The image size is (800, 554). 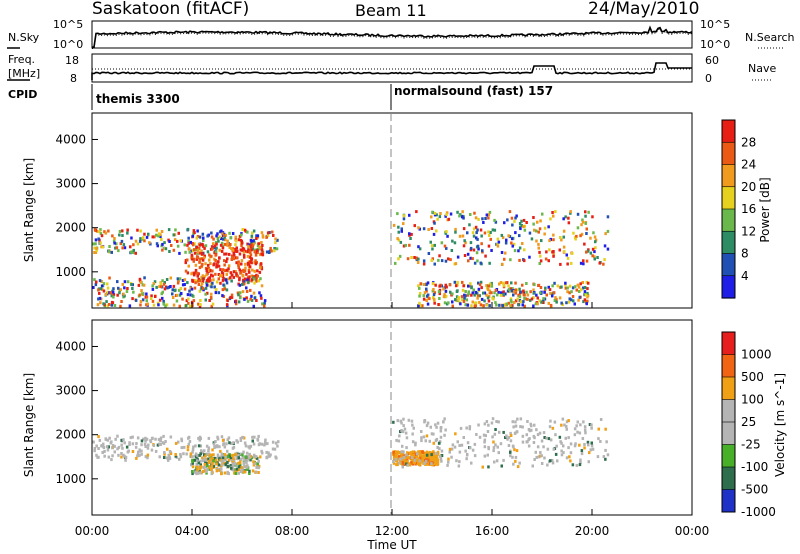 I want to click on time-axis-label: Time UT, so click(x=391, y=545).